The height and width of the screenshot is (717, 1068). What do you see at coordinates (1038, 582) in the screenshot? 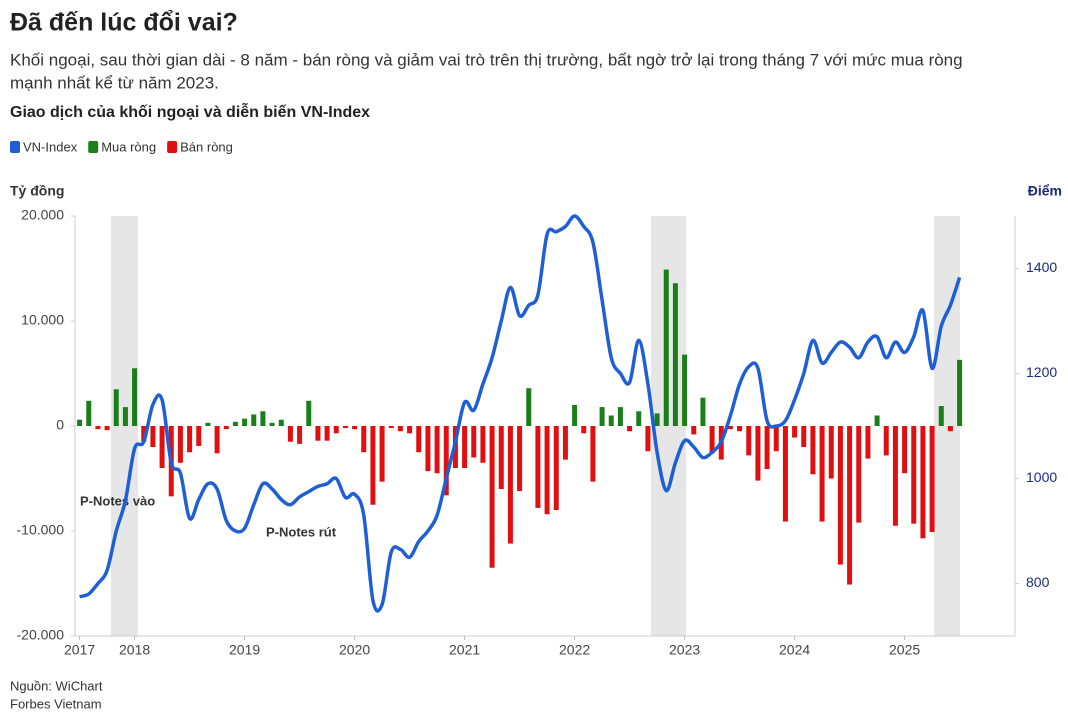
I see `y2-tick-label: 800` at bounding box center [1038, 582].